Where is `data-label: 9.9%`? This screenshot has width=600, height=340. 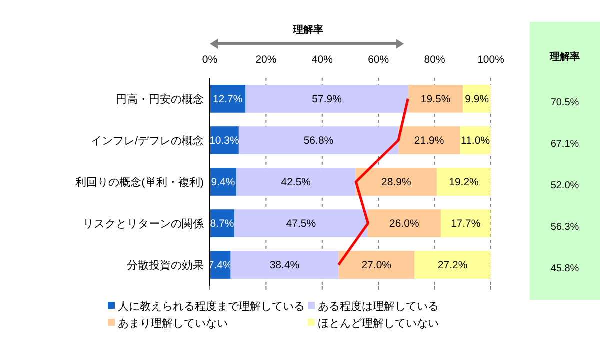 data-label: 9.9% is located at coordinates (477, 100).